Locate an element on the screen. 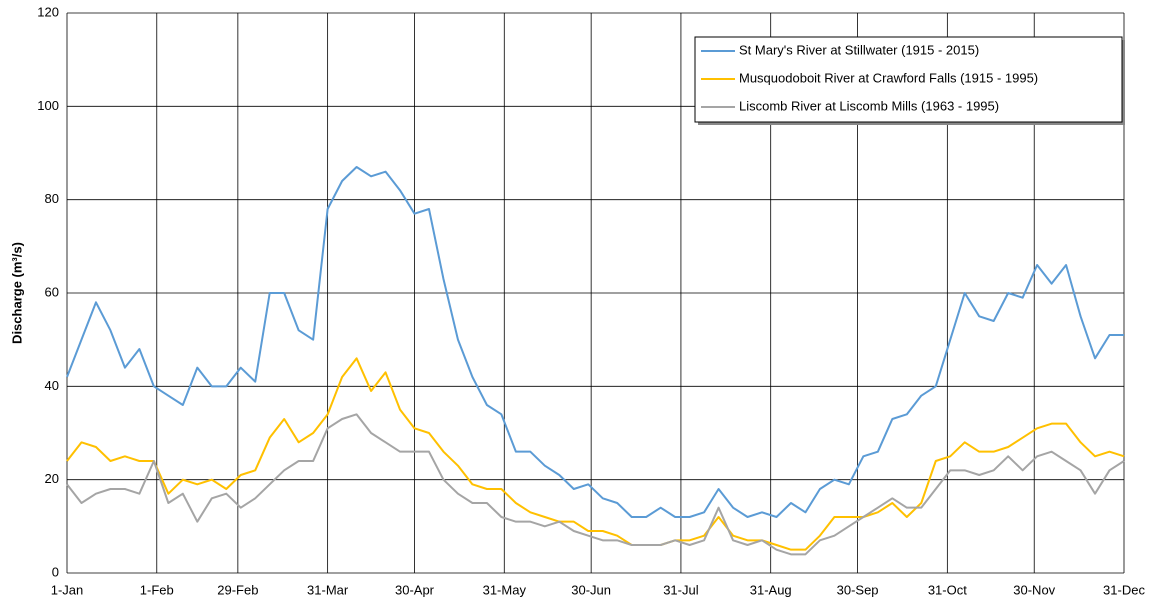 The width and height of the screenshot is (1159, 609). x-tick-label: 31-Dec is located at coordinates (1124, 589).